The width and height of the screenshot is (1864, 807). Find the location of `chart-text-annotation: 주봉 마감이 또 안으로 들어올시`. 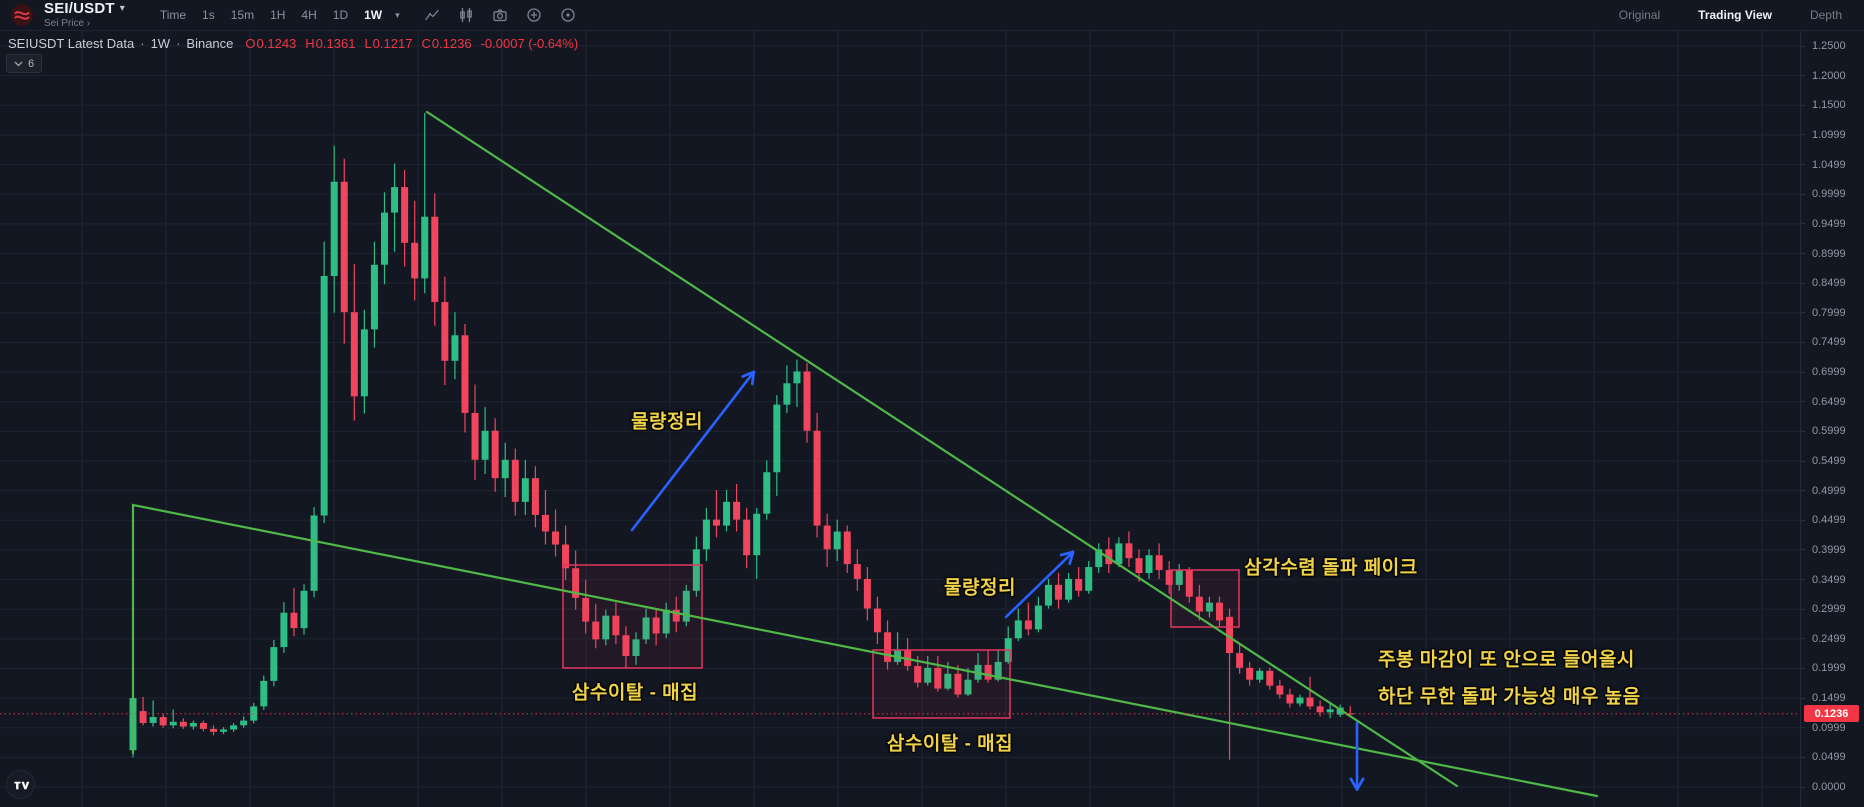

chart-text-annotation: 주봉 마감이 또 안으로 들어올시 is located at coordinates (1506, 660).